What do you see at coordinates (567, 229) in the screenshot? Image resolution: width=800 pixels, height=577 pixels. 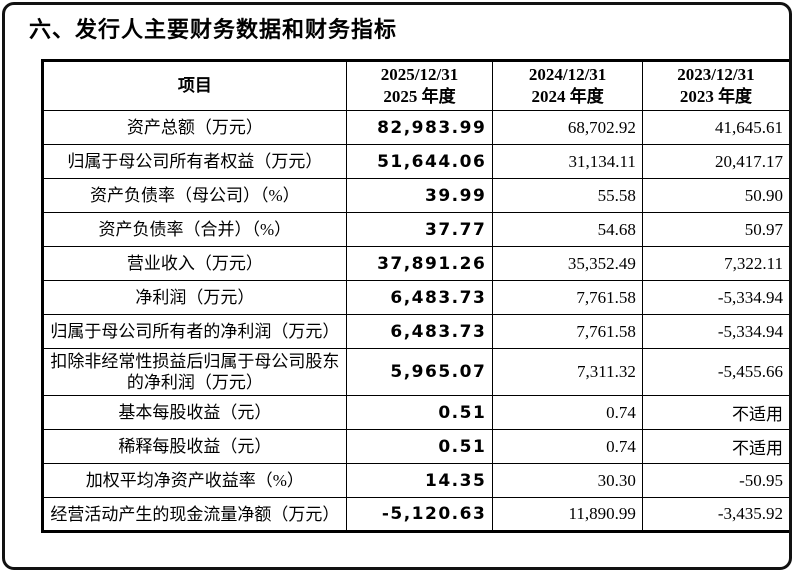 I see `value-2024: 54.68` at bounding box center [567, 229].